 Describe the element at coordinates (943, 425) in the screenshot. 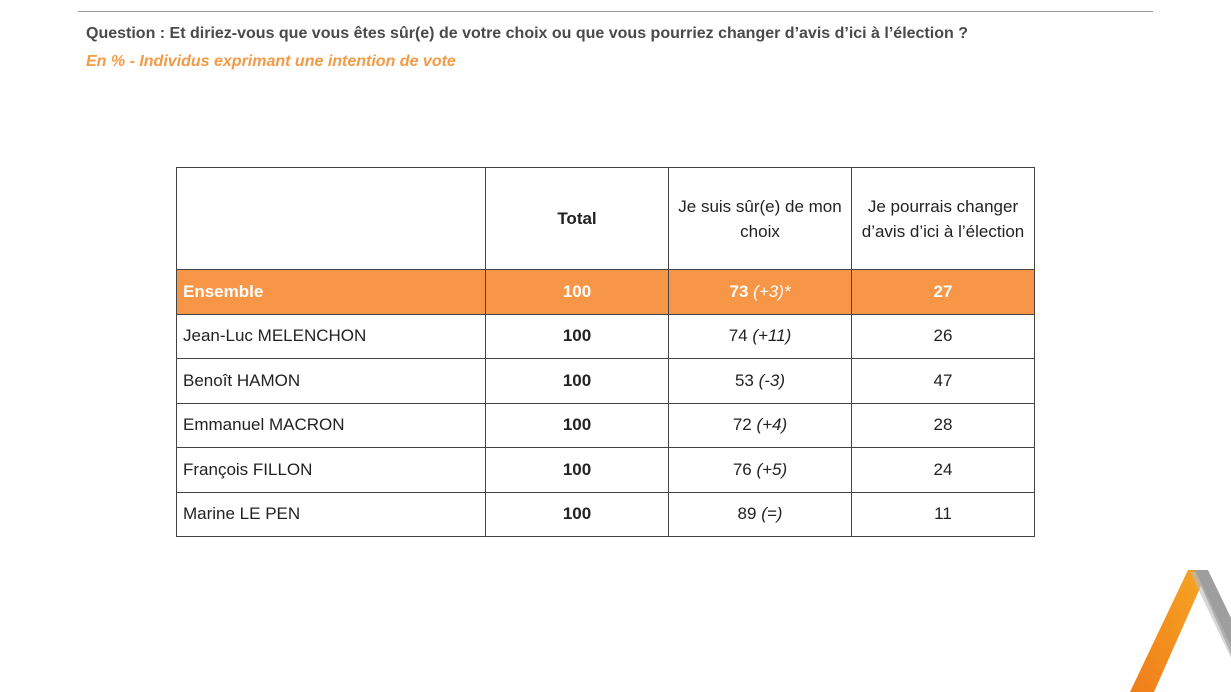

I see `row-change: 28` at that location.